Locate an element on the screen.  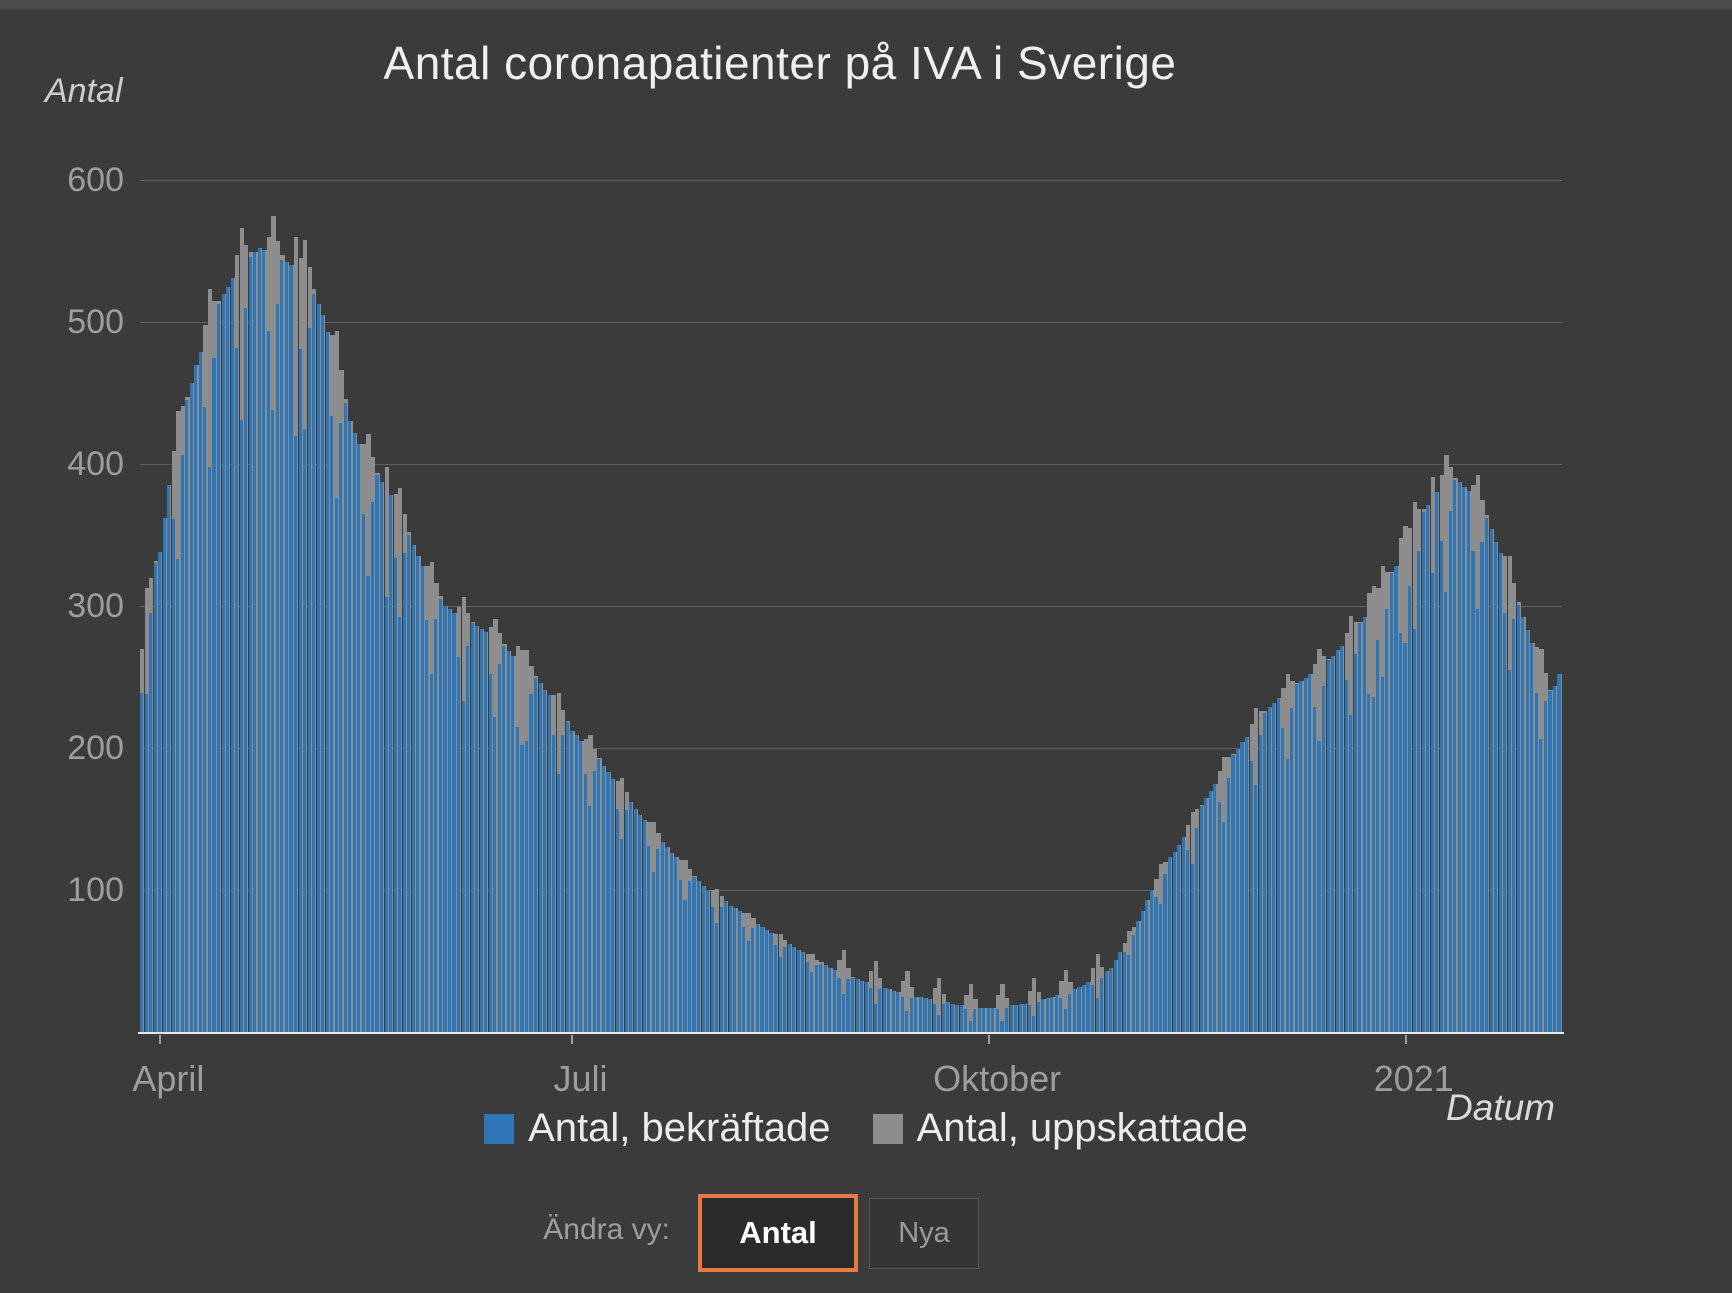
view-button-nya: Nya is located at coordinates (924, 1233).